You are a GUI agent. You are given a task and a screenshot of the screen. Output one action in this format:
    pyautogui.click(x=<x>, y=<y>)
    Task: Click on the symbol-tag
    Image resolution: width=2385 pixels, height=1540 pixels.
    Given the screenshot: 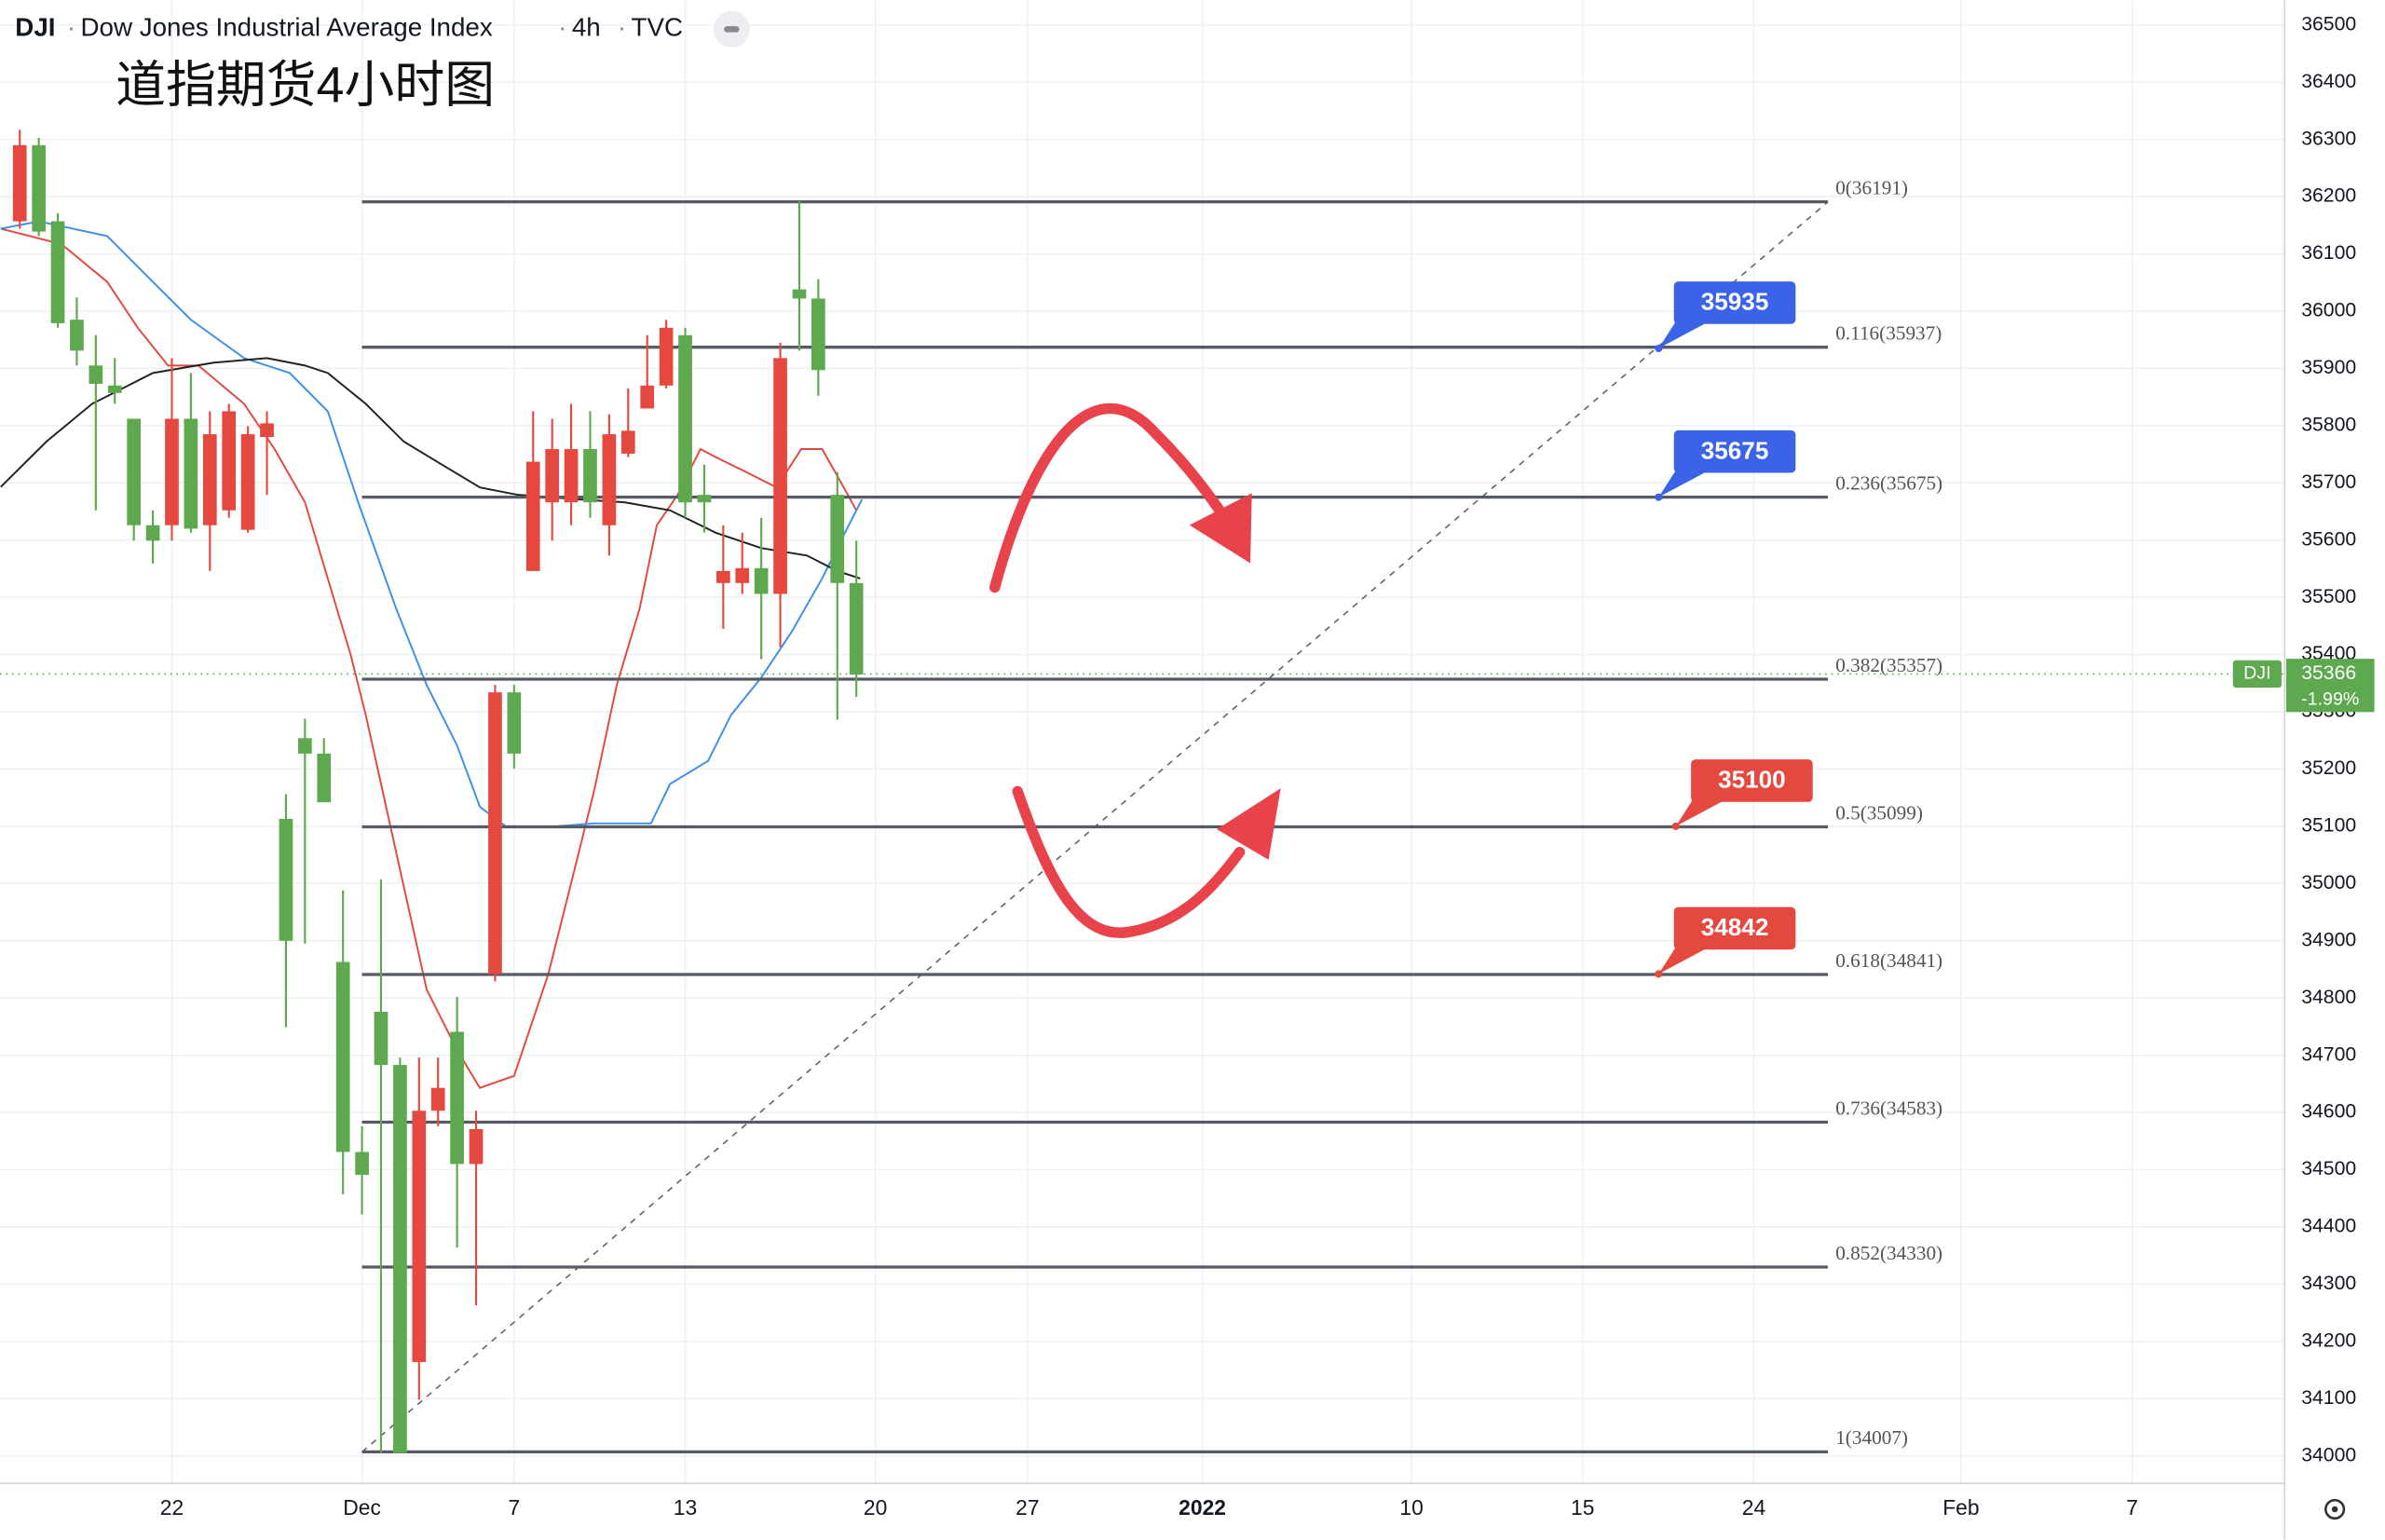 What is the action you would take?
    pyautogui.click(x=2257, y=674)
    